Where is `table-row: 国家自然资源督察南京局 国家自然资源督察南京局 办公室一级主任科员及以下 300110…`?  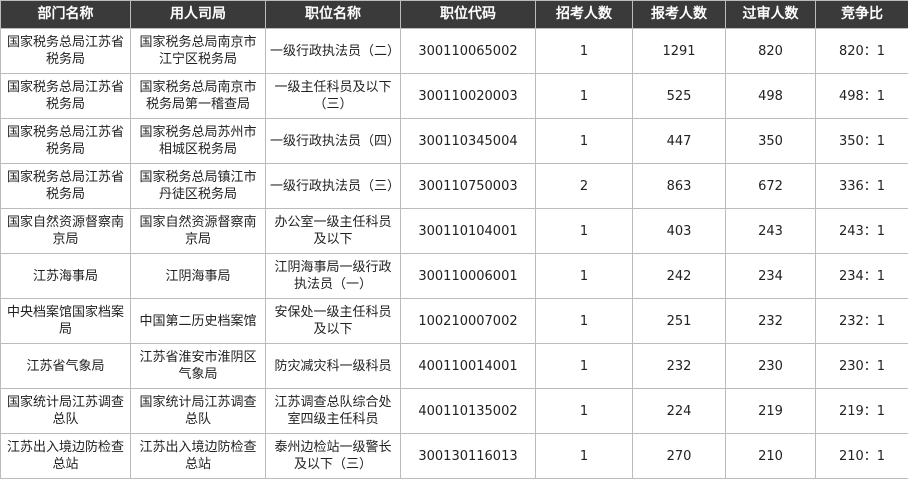 table-row: 国家自然资源督察南京局 国家自然资源督察南京局 办公室一级主任科员及以下 300110… is located at coordinates (454, 231).